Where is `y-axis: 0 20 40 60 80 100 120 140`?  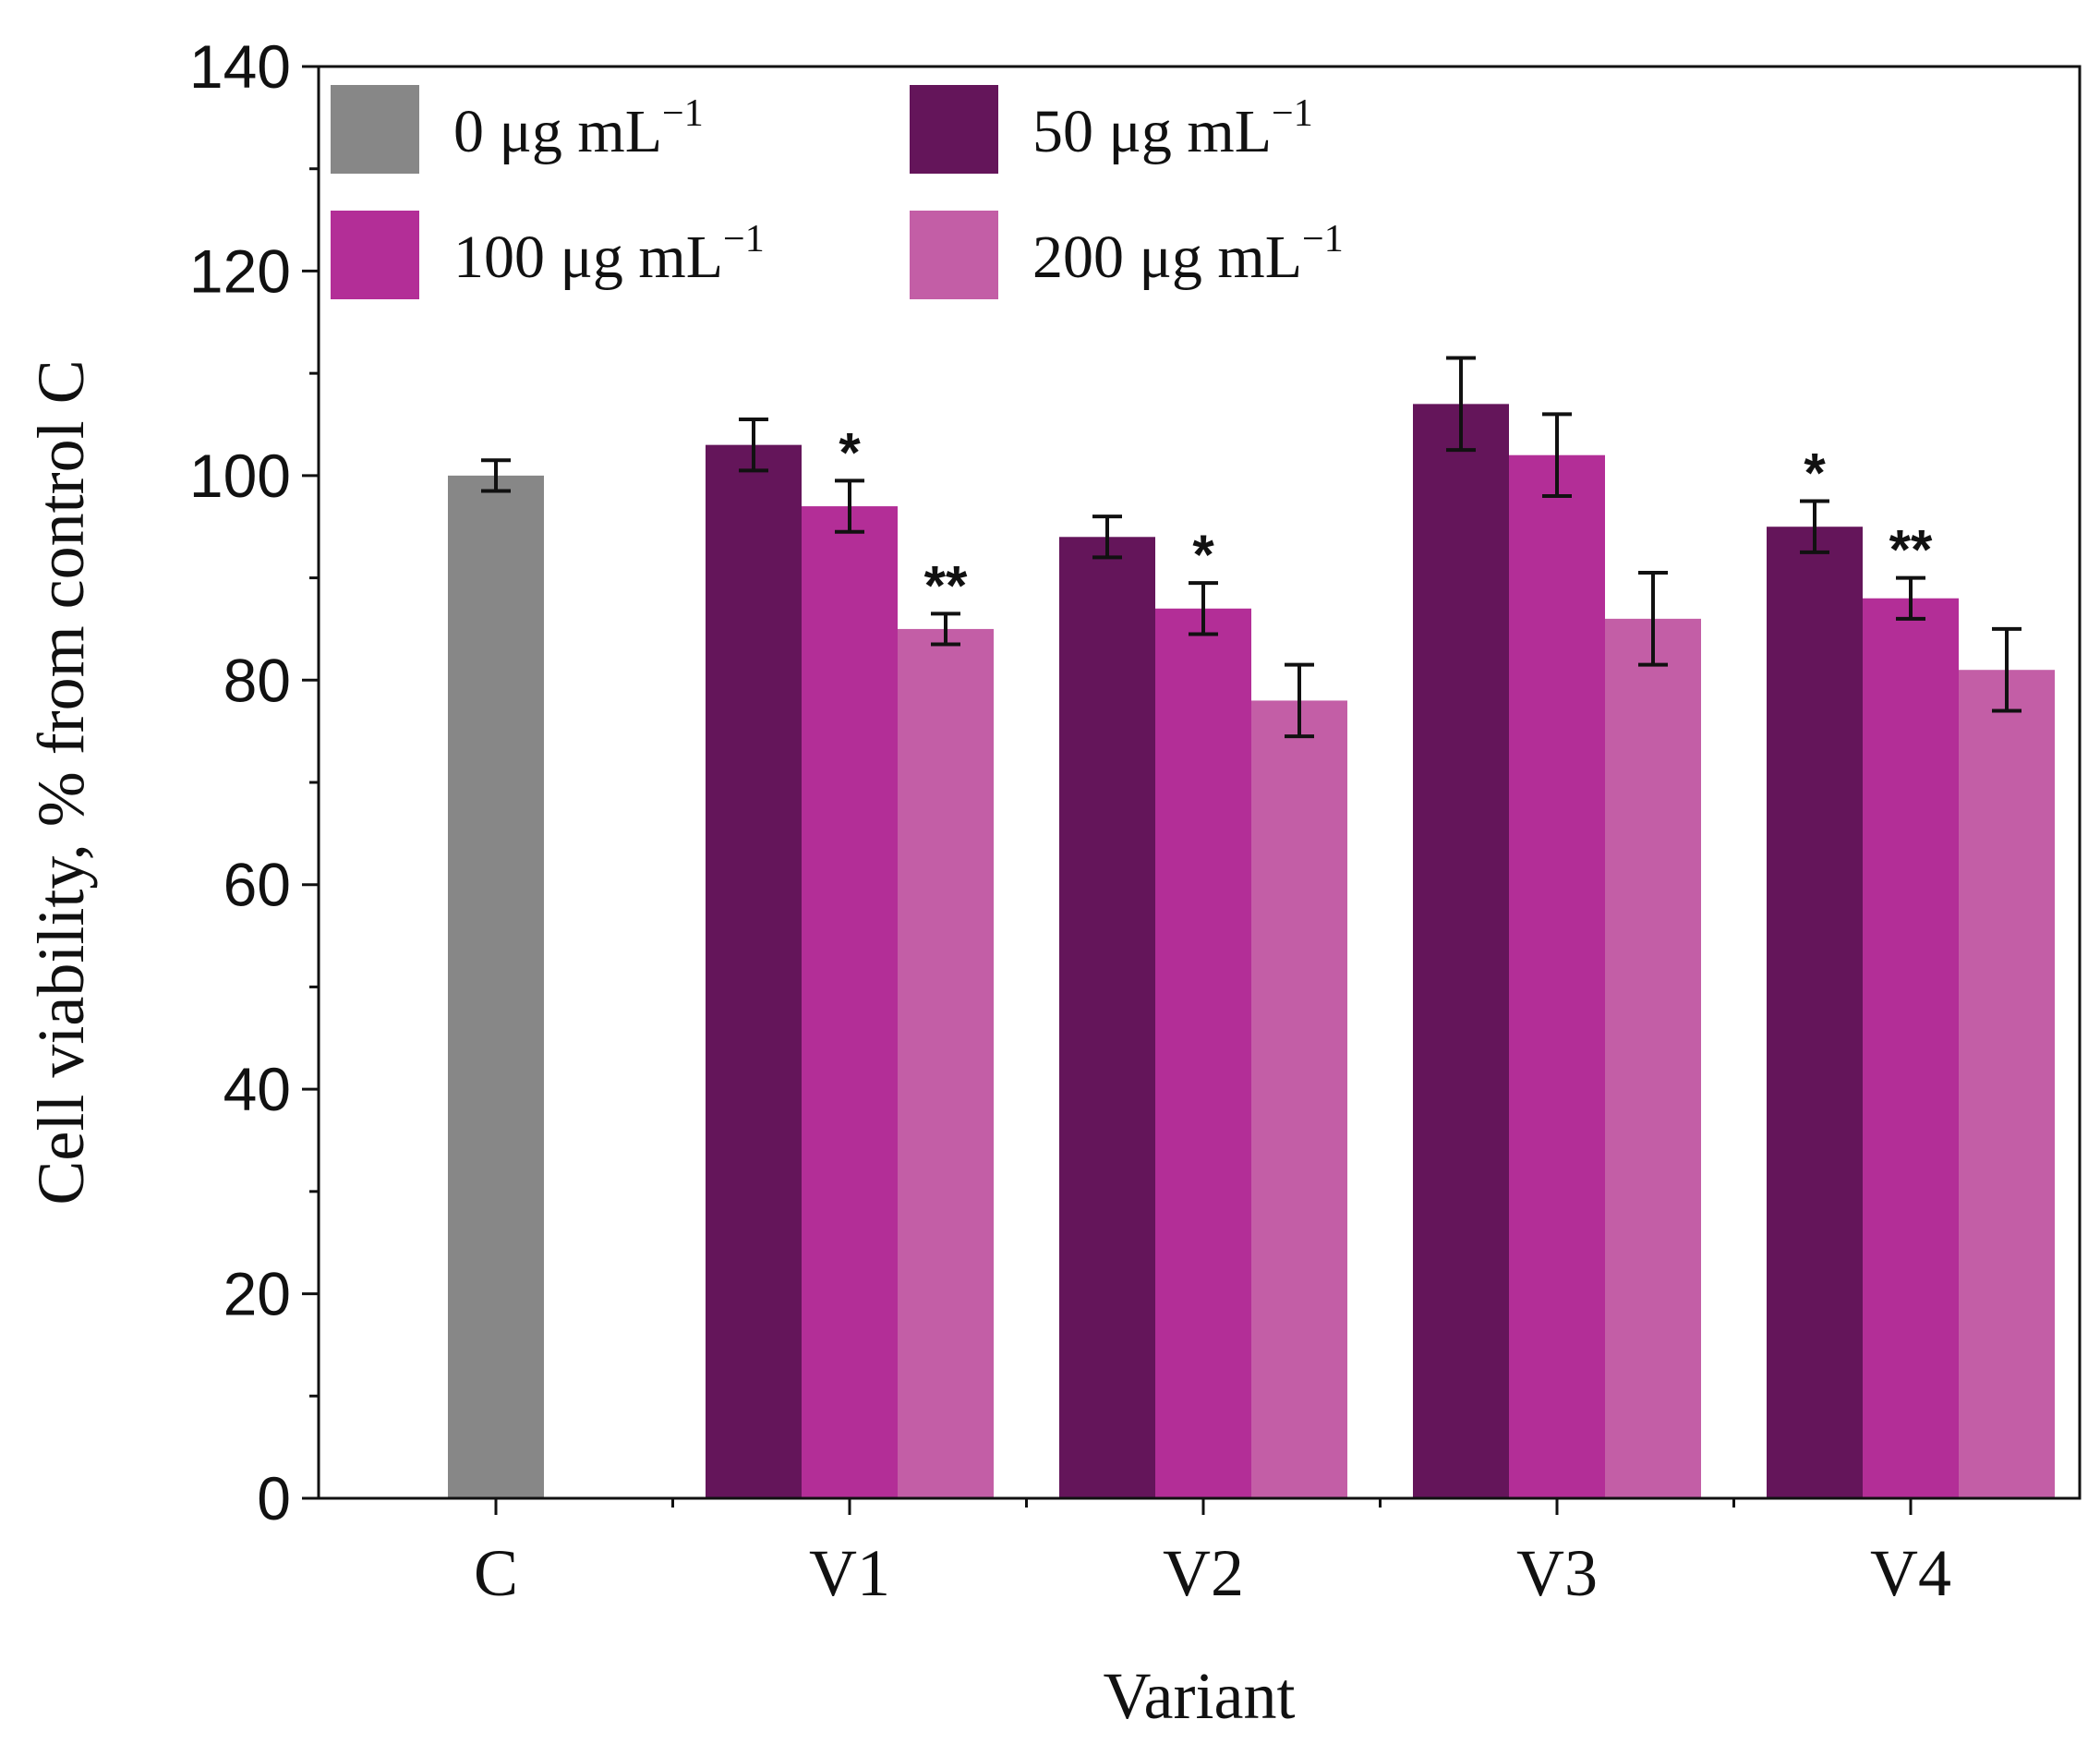 y-axis: 0 20 40 60 80 100 120 140 is located at coordinates (254, 782).